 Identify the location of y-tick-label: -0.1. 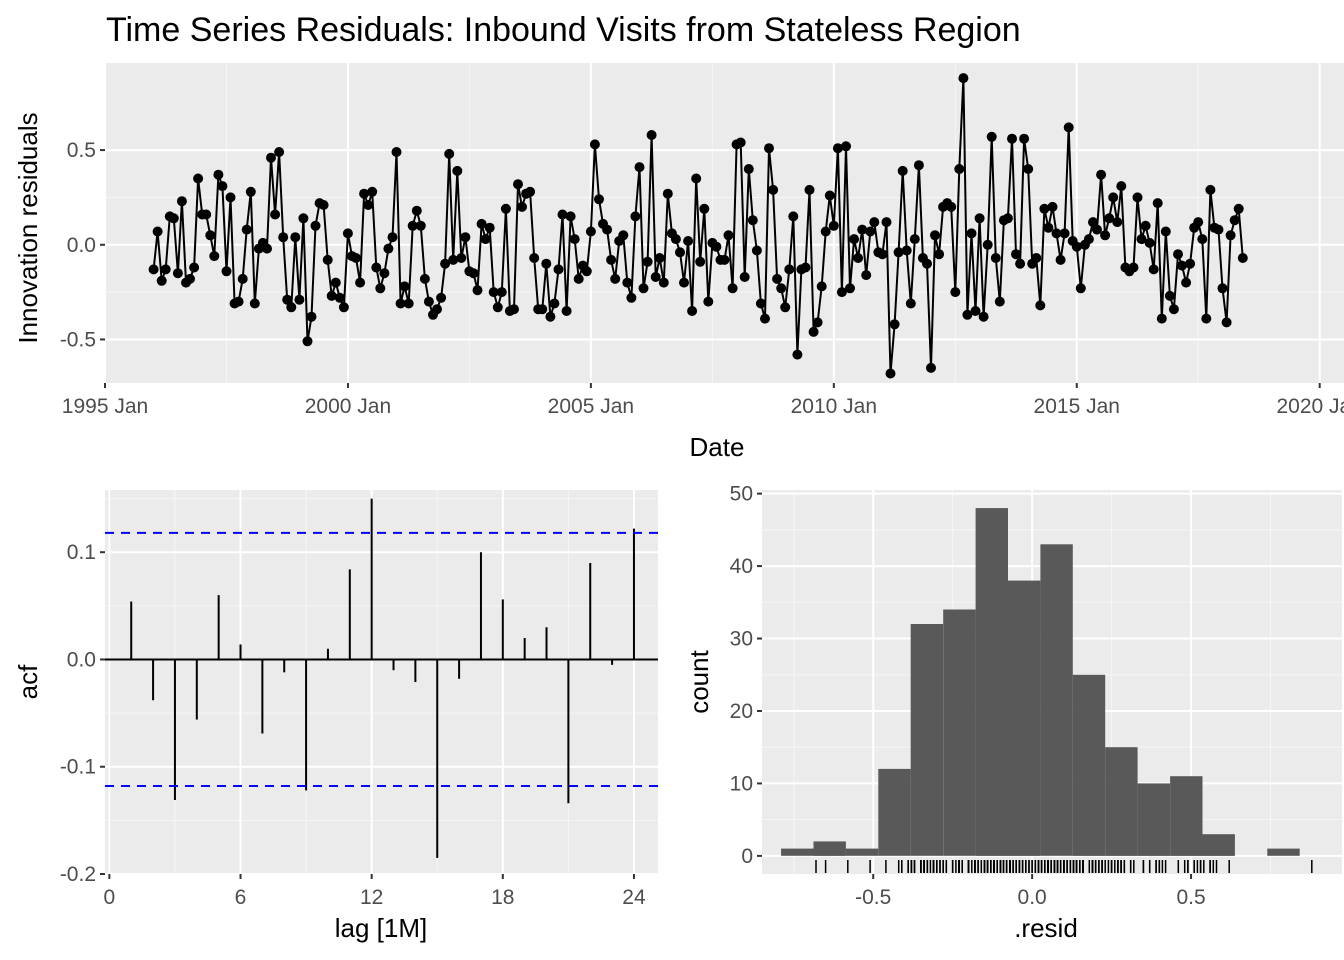
(78, 767).